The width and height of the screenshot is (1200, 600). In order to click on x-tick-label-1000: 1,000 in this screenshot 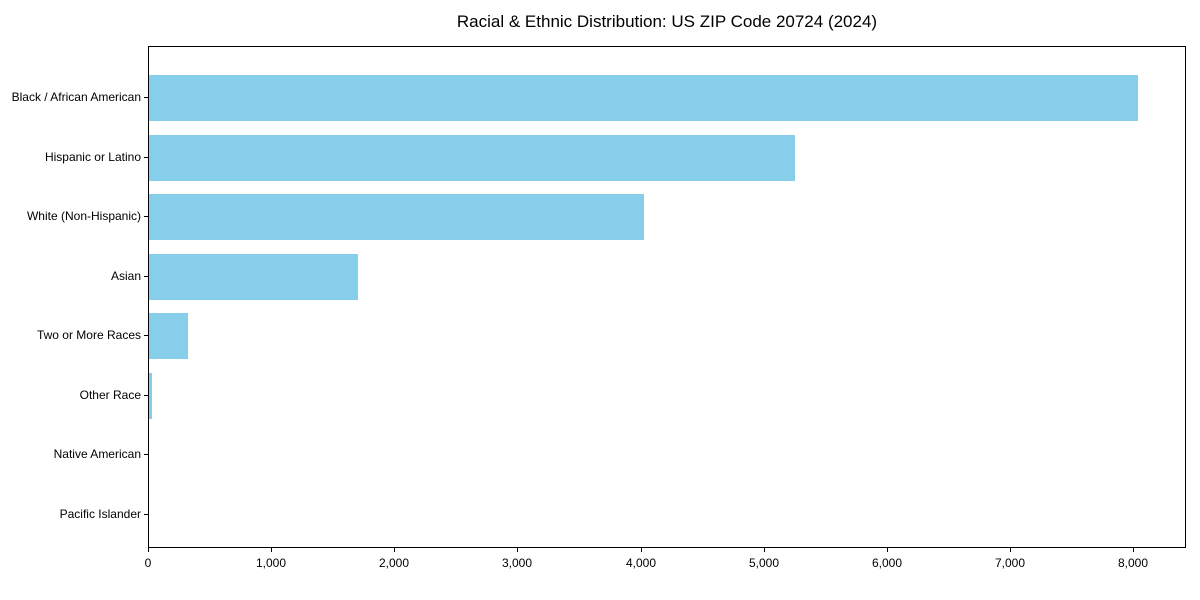, I will do `click(271, 563)`.